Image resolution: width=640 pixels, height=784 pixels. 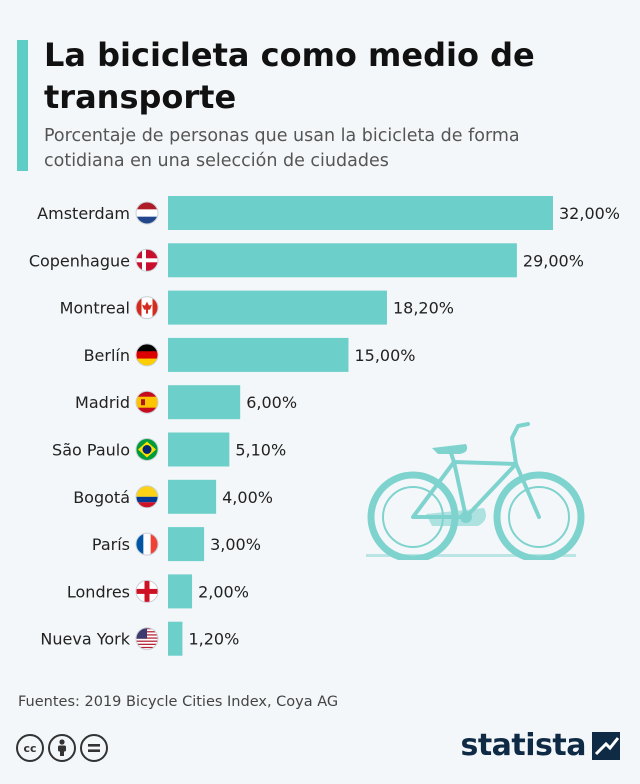 I want to click on category-label: Montreal, so click(x=95, y=308).